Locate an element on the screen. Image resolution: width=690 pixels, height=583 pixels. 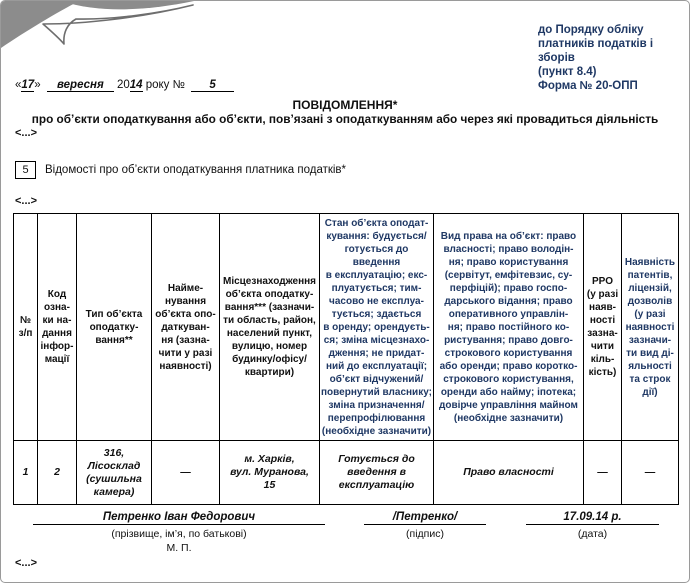
signature-date-caption: (дата) is located at coordinates (592, 534).